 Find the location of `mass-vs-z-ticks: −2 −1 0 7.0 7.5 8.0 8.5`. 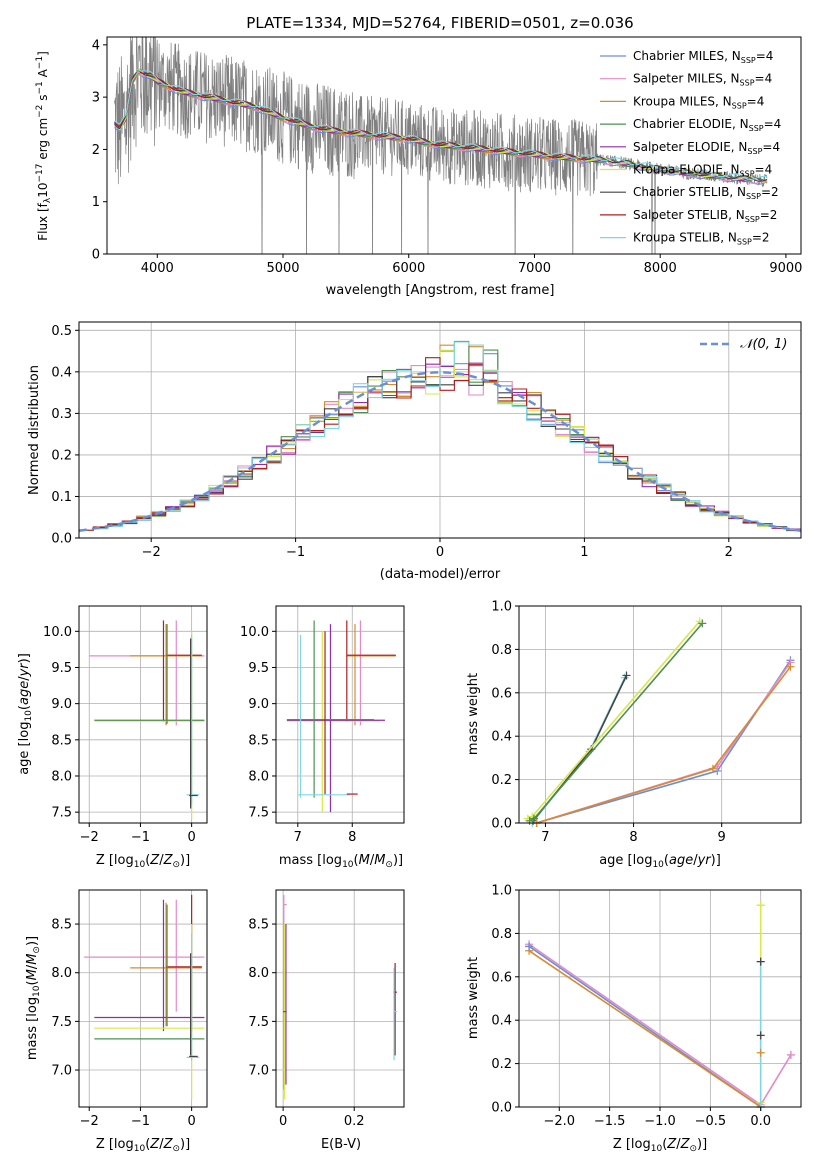

mass-vs-z-ticks: −2 −1 0 7.0 7.5 8.0 8.5 is located at coordinates (123, 1023).